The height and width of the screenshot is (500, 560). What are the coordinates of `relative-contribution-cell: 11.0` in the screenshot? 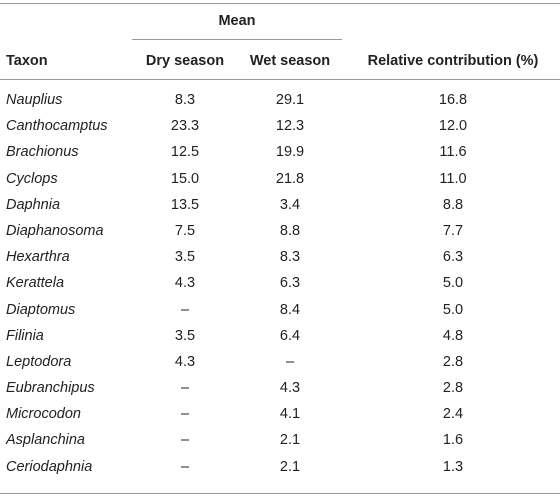 It's located at (453, 178).